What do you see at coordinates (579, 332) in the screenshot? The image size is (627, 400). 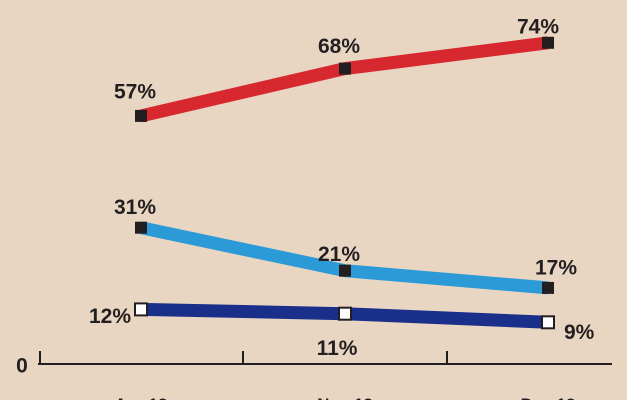 I see `data-label-3-3: 9%` at bounding box center [579, 332].